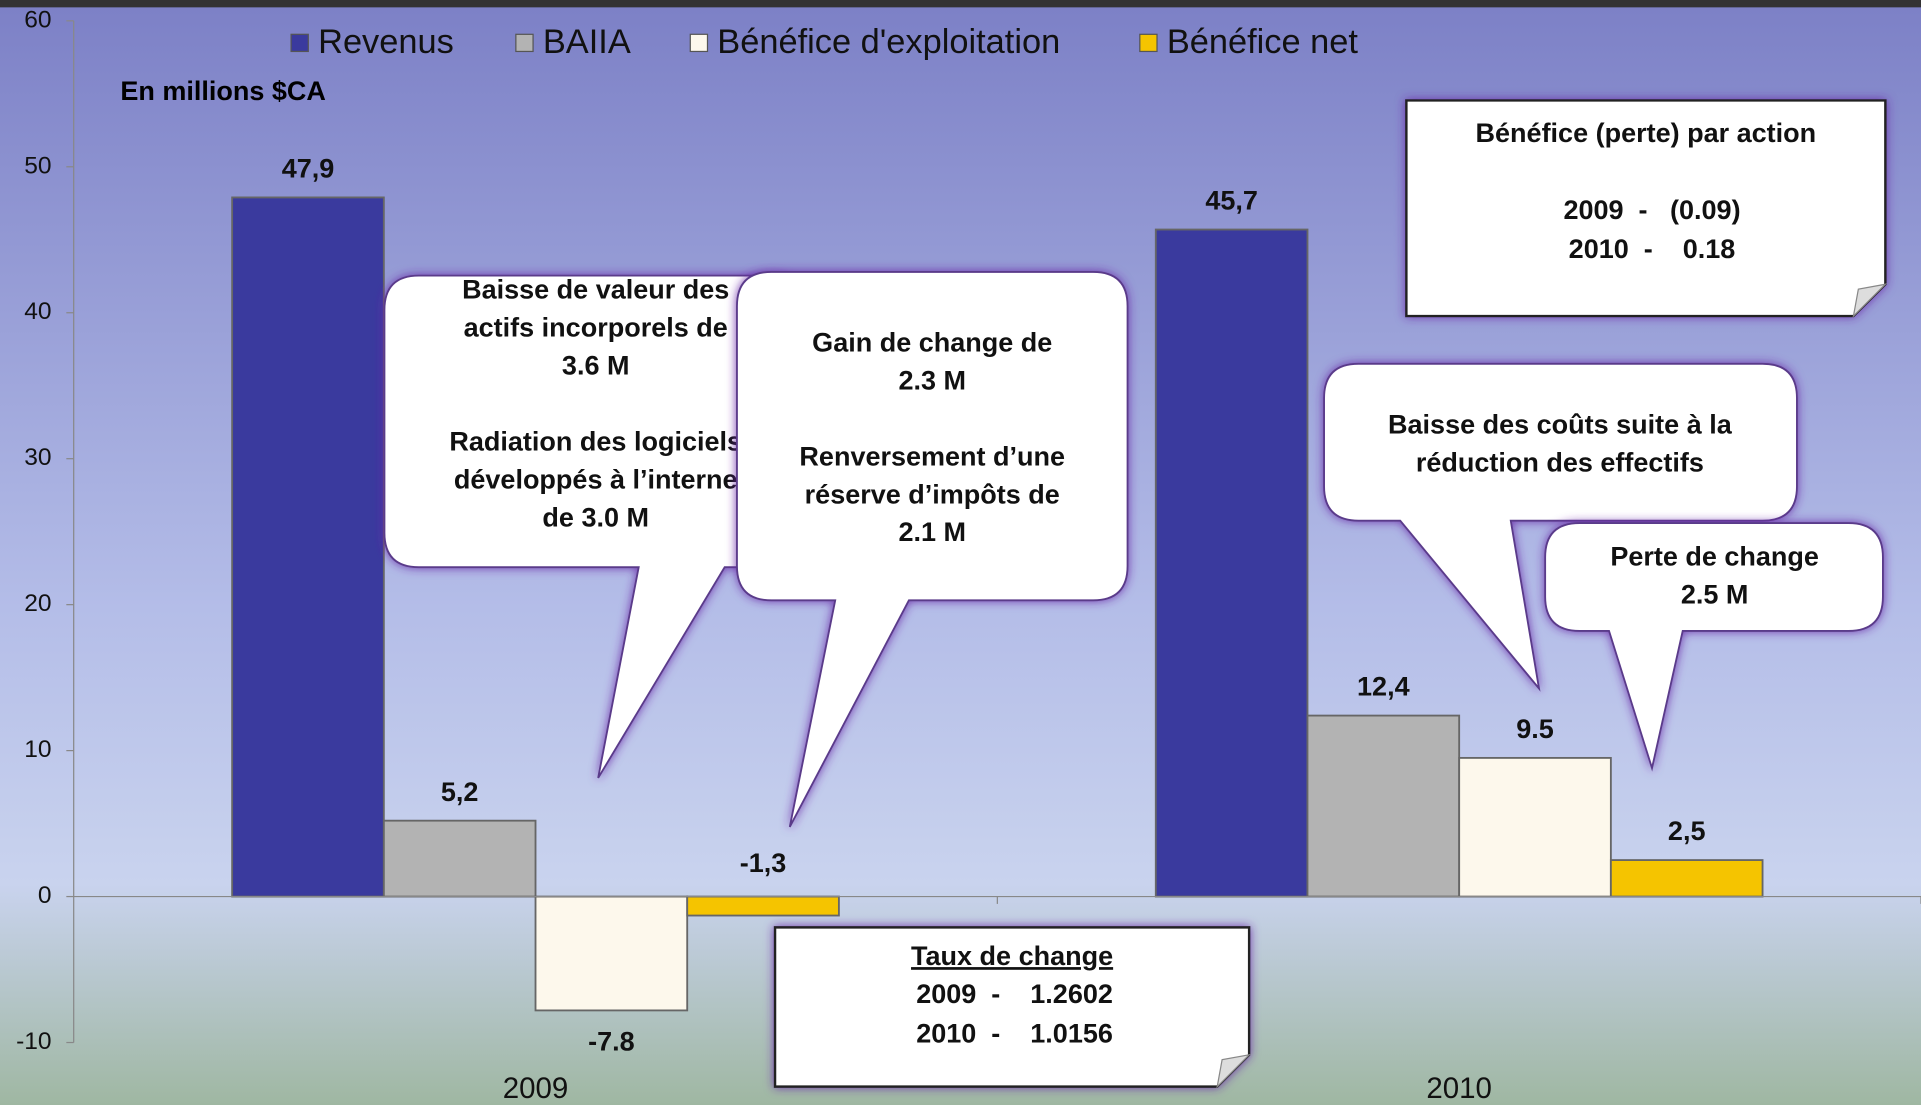  Describe the element at coordinates (1012, 956) in the screenshot. I see `fx-title: Taux de change` at that location.